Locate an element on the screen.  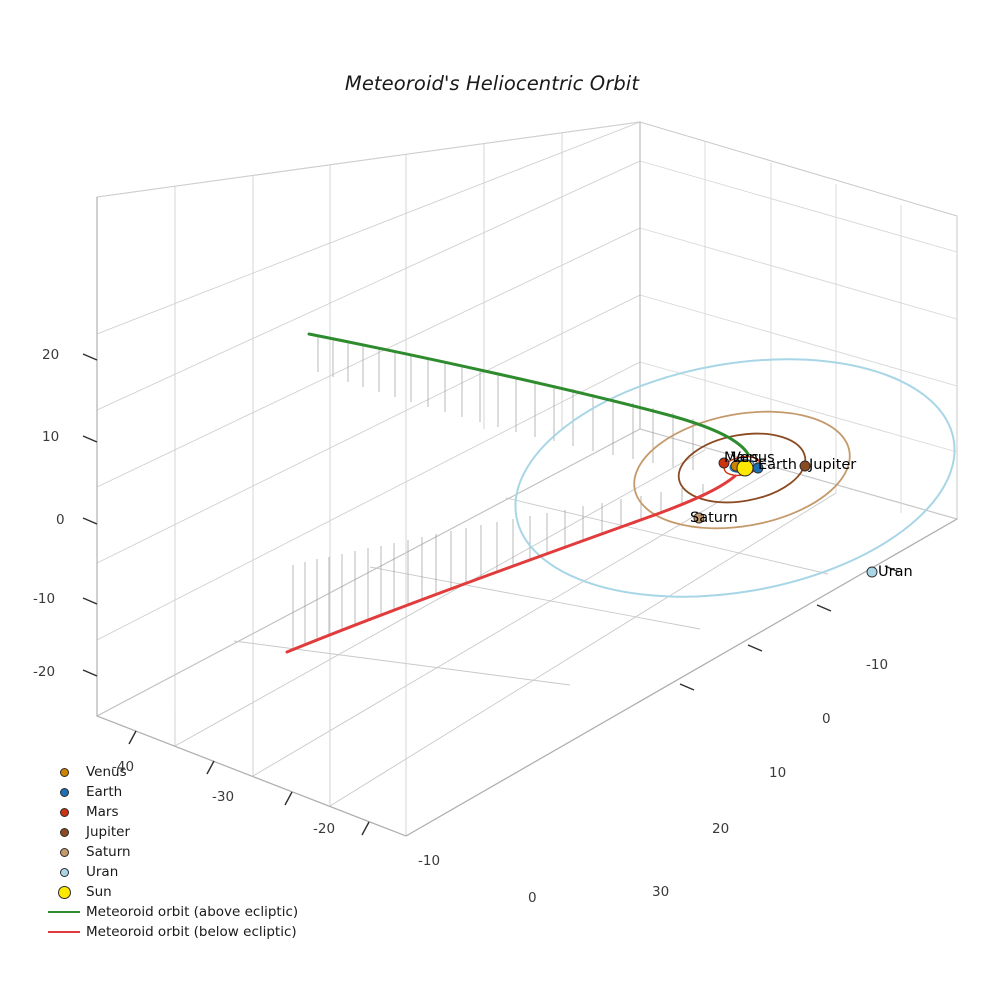
legend-item-mars: Mars is located at coordinates (174, 812).